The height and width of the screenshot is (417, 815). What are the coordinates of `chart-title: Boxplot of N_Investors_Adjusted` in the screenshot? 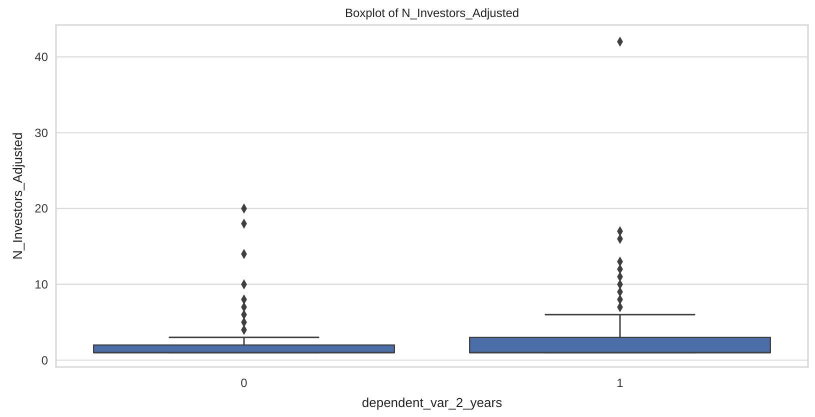 It's located at (432, 13).